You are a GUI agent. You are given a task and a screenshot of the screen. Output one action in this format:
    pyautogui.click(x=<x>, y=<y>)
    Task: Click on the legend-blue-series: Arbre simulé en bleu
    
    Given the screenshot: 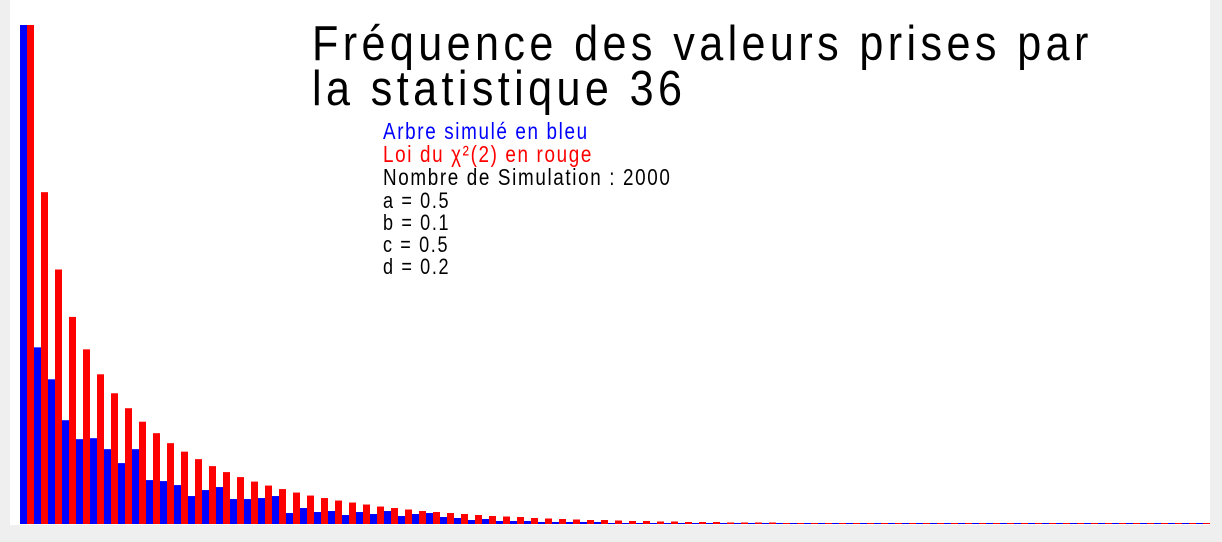 What is the action you would take?
    pyautogui.click(x=486, y=131)
    